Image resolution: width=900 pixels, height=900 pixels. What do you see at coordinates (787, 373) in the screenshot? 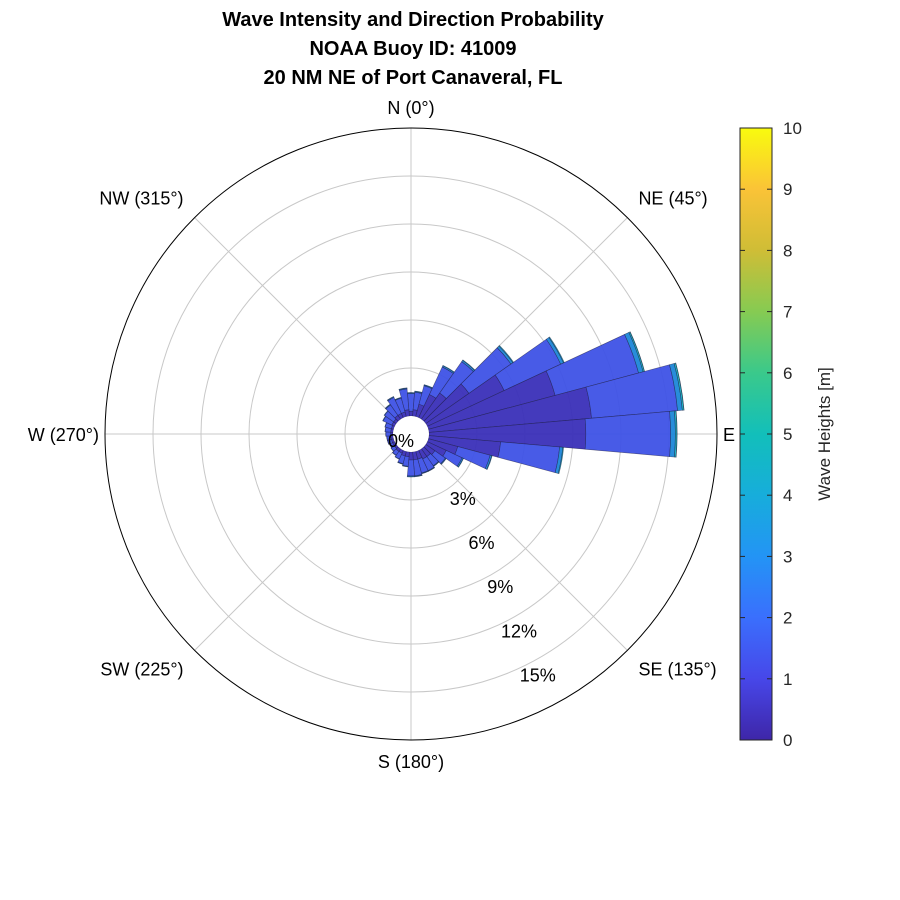
I see `colorbar-tick-label-6: 6` at bounding box center [787, 373].